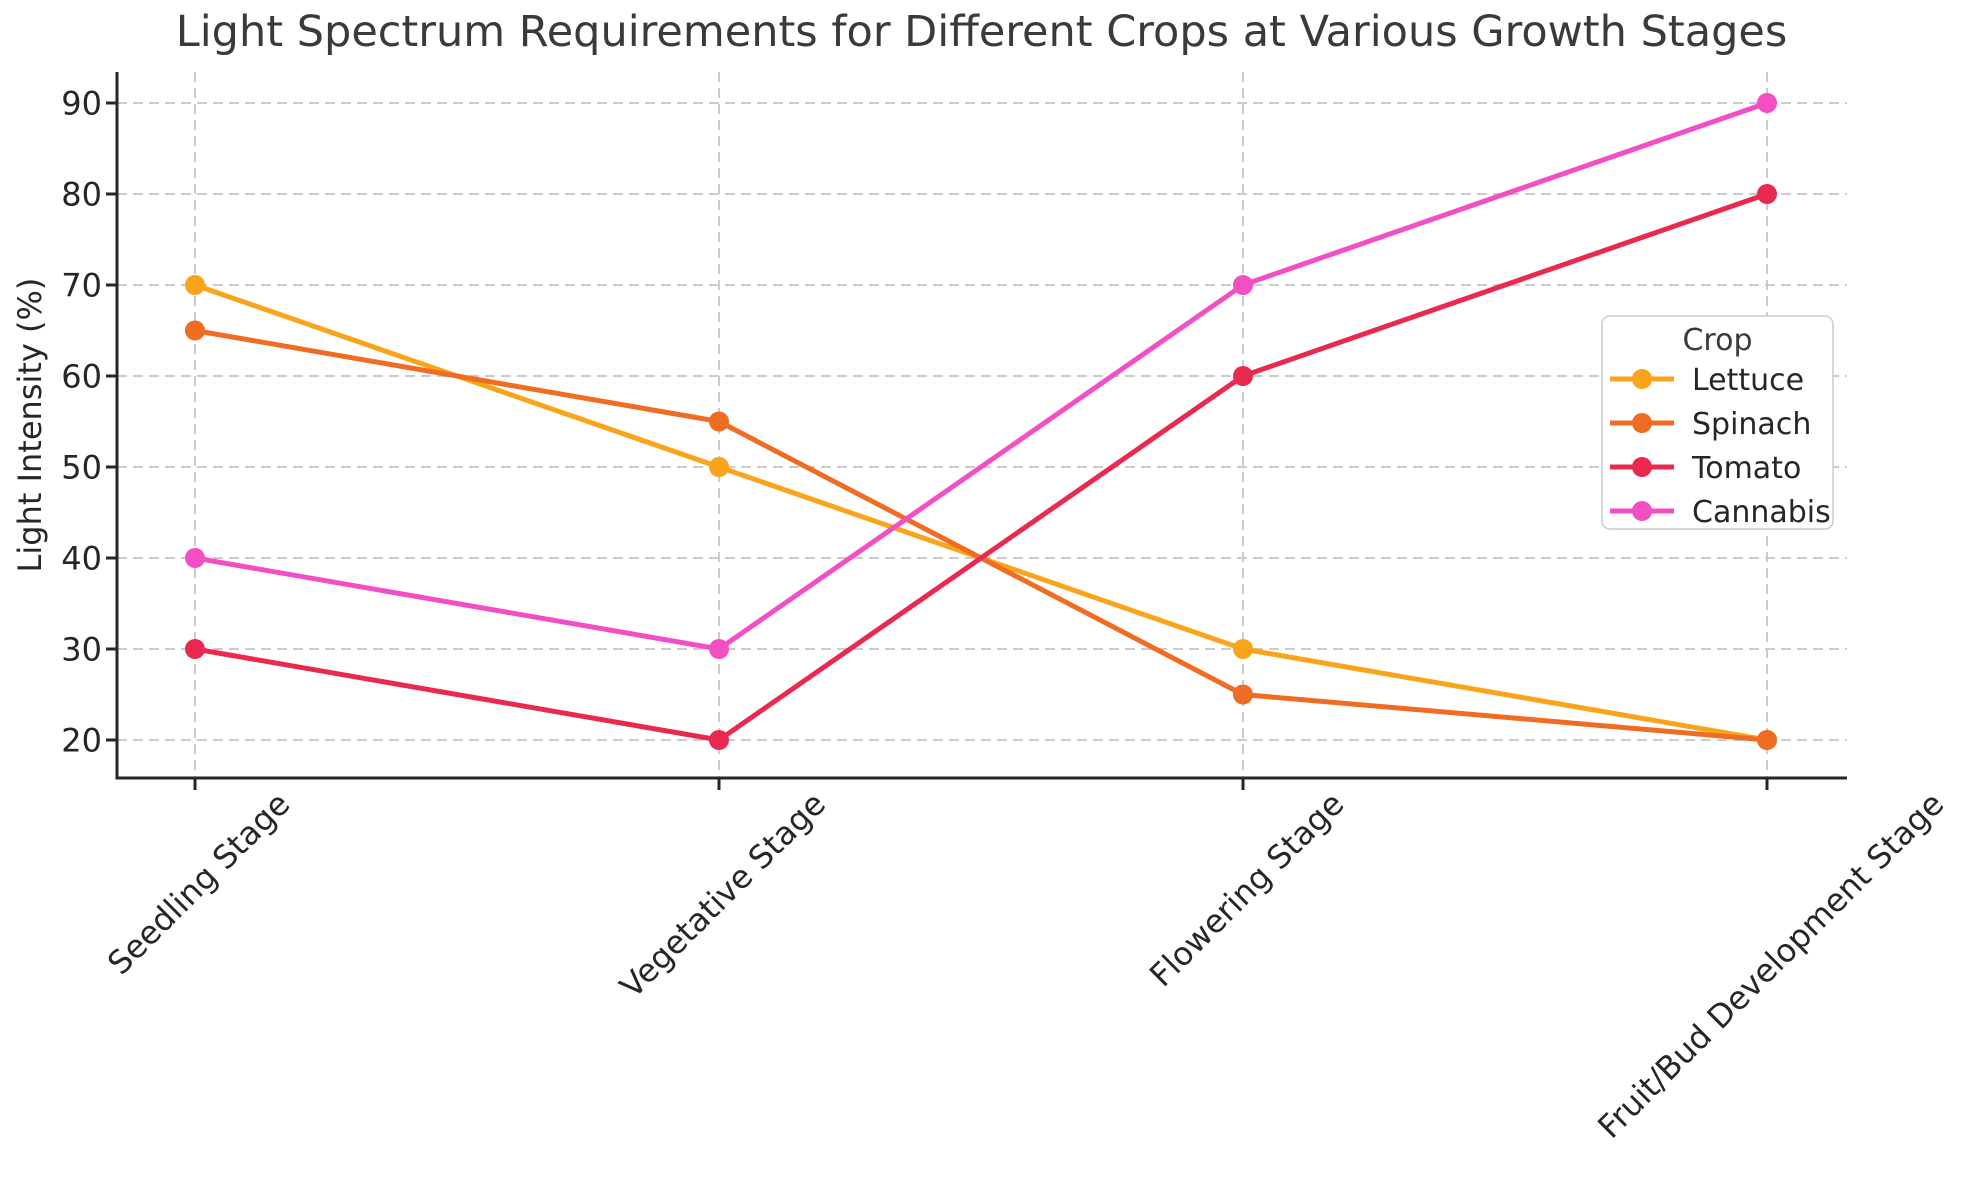 This screenshot has width=1971, height=1180. Describe the element at coordinates (198, 883) in the screenshot. I see `x-tick-label: Seedling Stage` at that location.